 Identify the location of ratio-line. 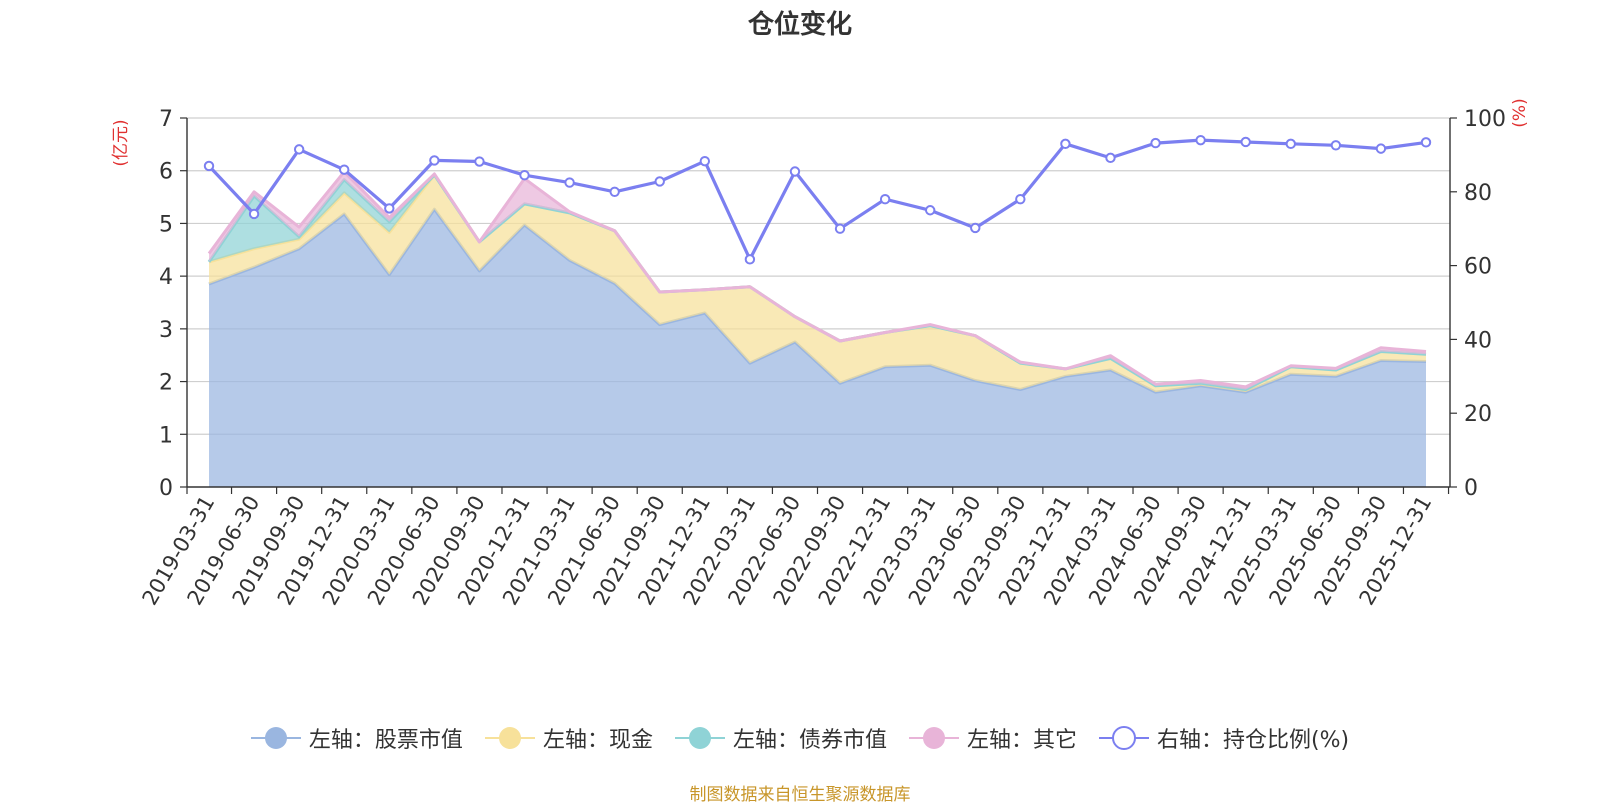
(817, 199).